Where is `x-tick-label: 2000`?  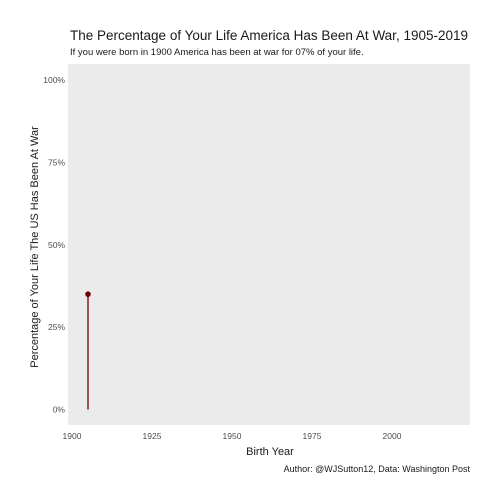
x-tick-label: 2000 is located at coordinates (392, 436).